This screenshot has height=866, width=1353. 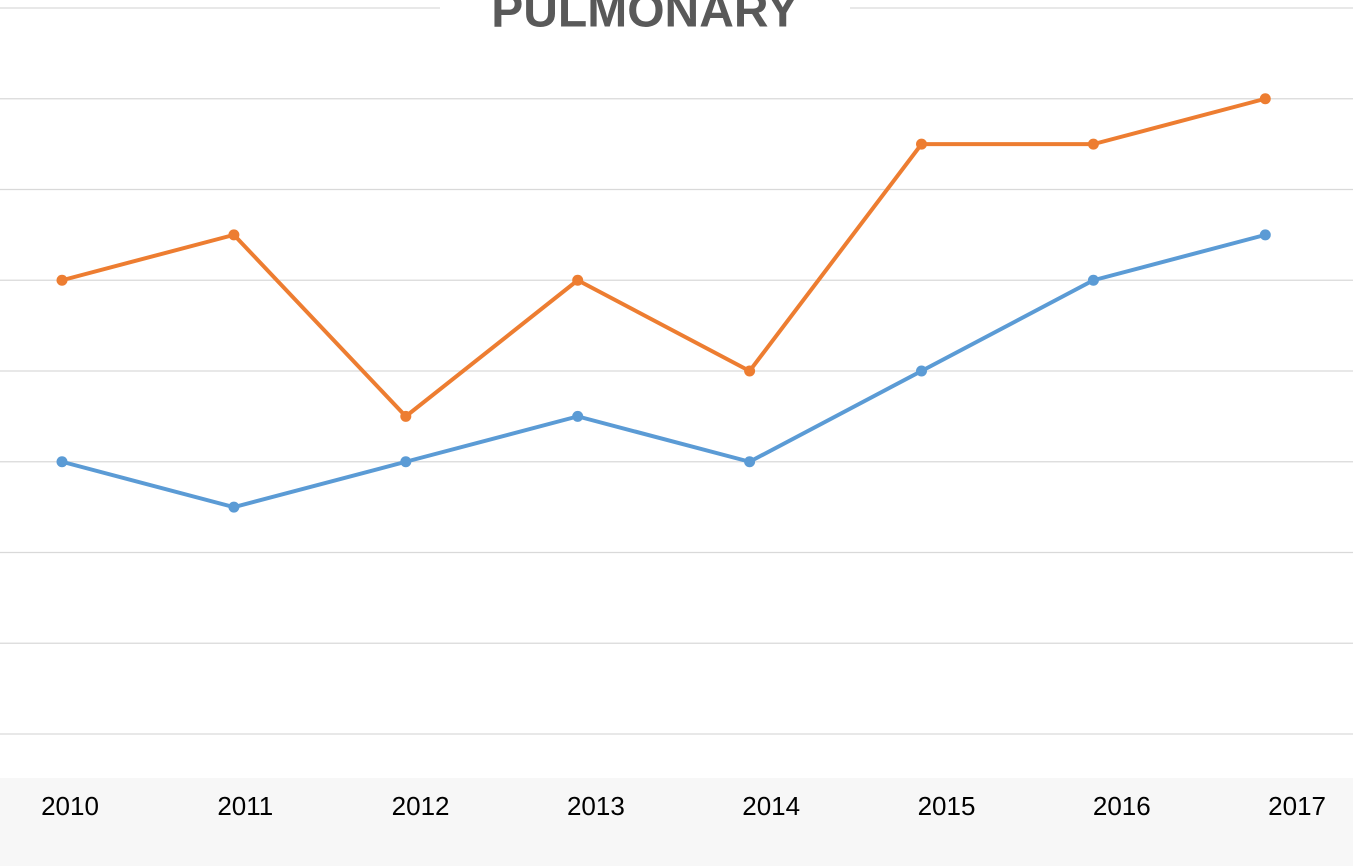 I want to click on x-tick-label: 2016, so click(x=1122, y=806).